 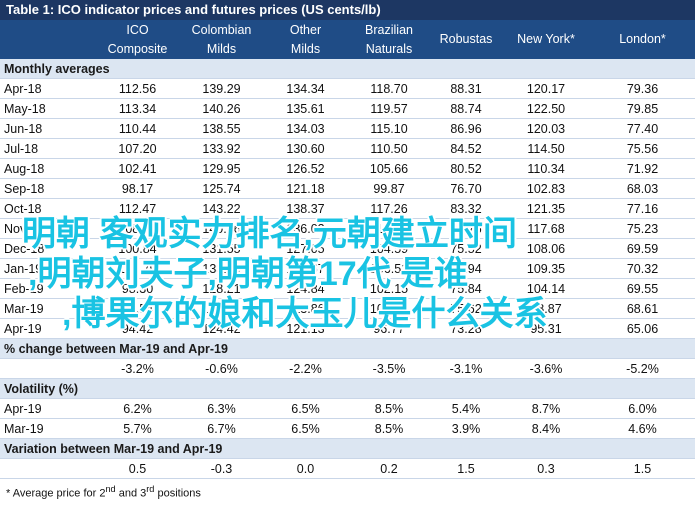 I want to click on value-cell: 124.84, so click(x=305, y=288).